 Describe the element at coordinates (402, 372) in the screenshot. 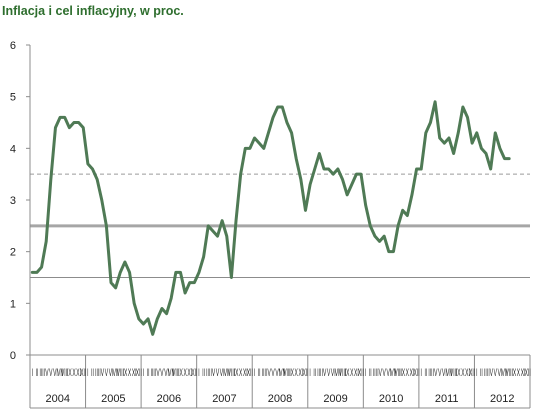

I see `month-tick-2010-IX: IX` at that location.